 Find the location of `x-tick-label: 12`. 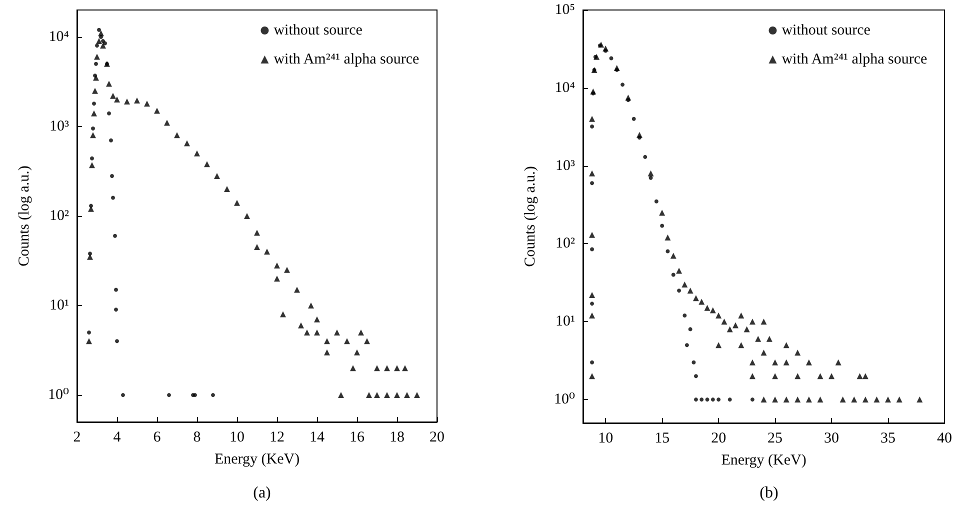

x-tick-label: 12 is located at coordinates (277, 438).